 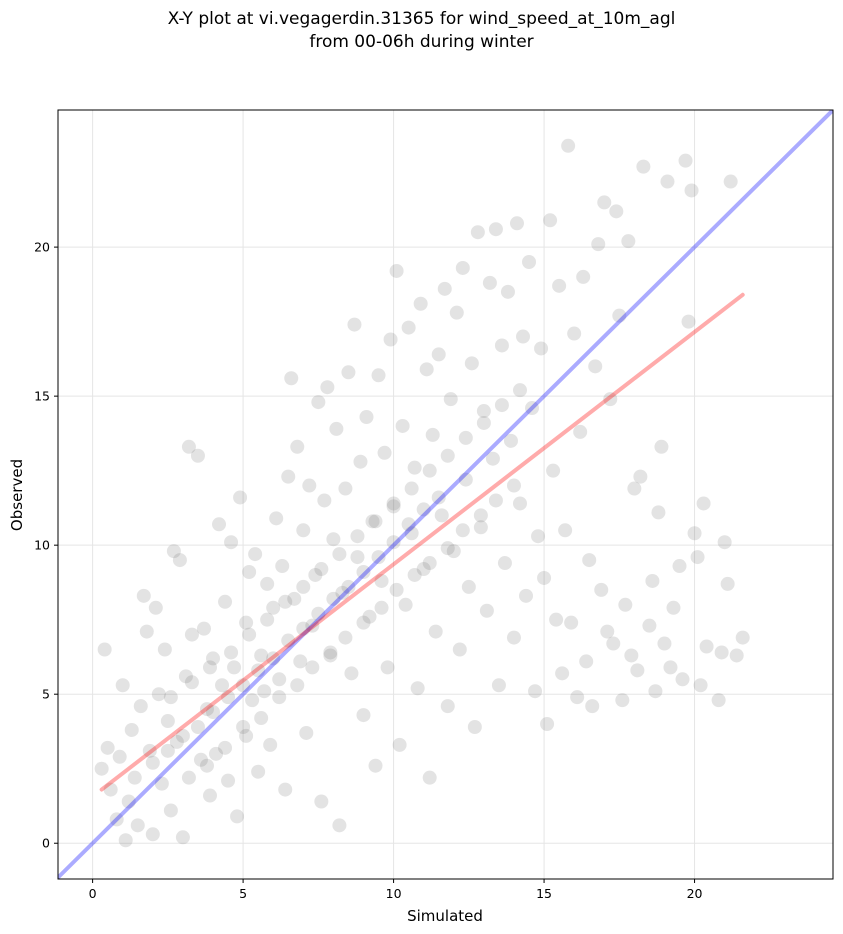 What do you see at coordinates (93, 893) in the screenshot?
I see `x-tick-label: 0` at bounding box center [93, 893].